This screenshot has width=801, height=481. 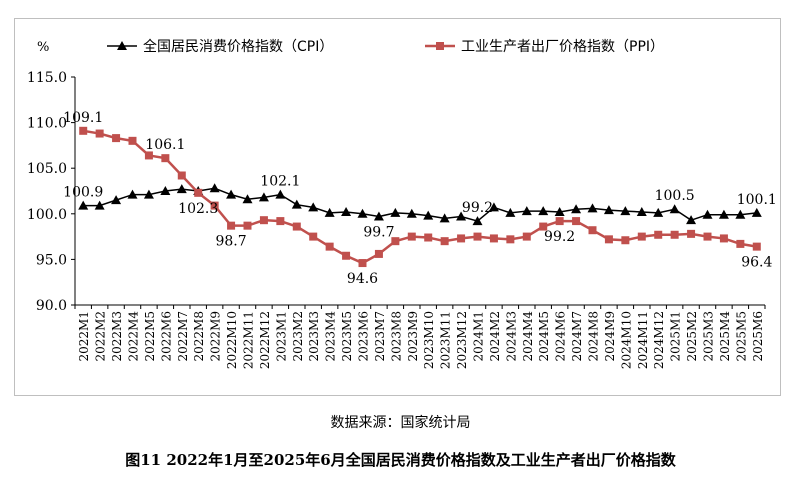 What do you see at coordinates (43, 47) in the screenshot?
I see `y-unit-label: %` at bounding box center [43, 47].